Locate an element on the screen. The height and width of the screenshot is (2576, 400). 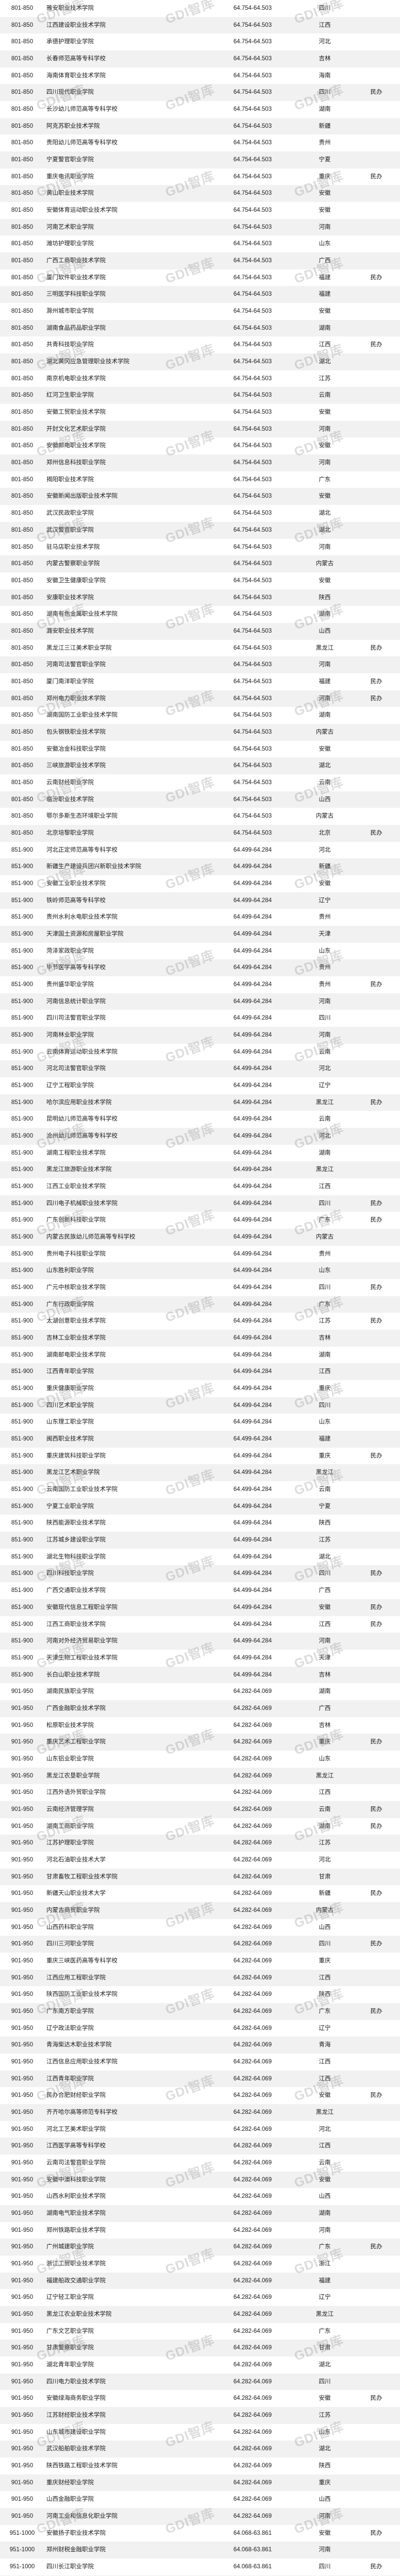
table-row: 851-900 江西工商职业技术学院 64.499-64.284 江西 民办 is located at coordinates (200, 1624).